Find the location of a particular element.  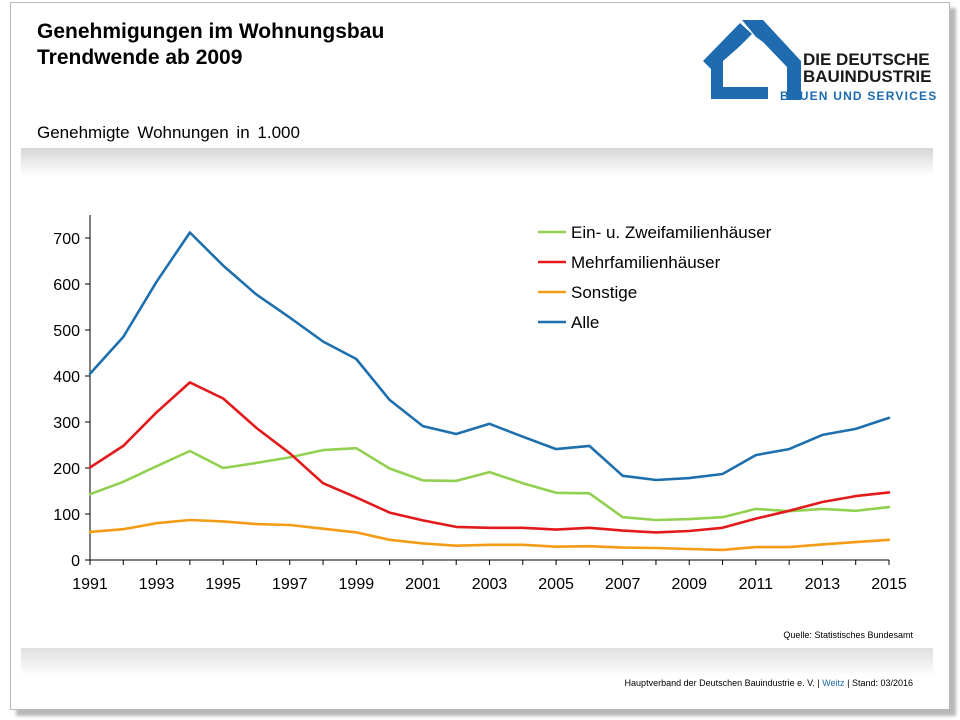

y-tick-label: 600 is located at coordinates (66, 285).